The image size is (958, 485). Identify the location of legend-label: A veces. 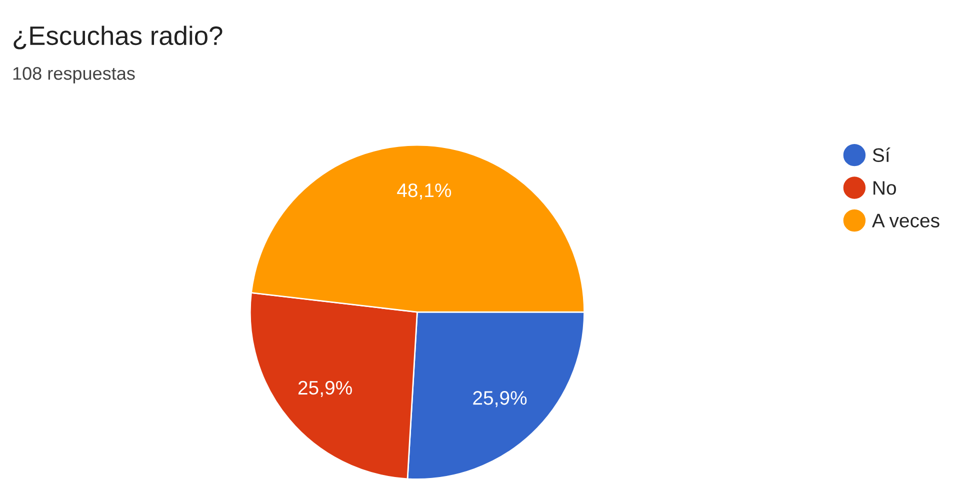
(906, 221).